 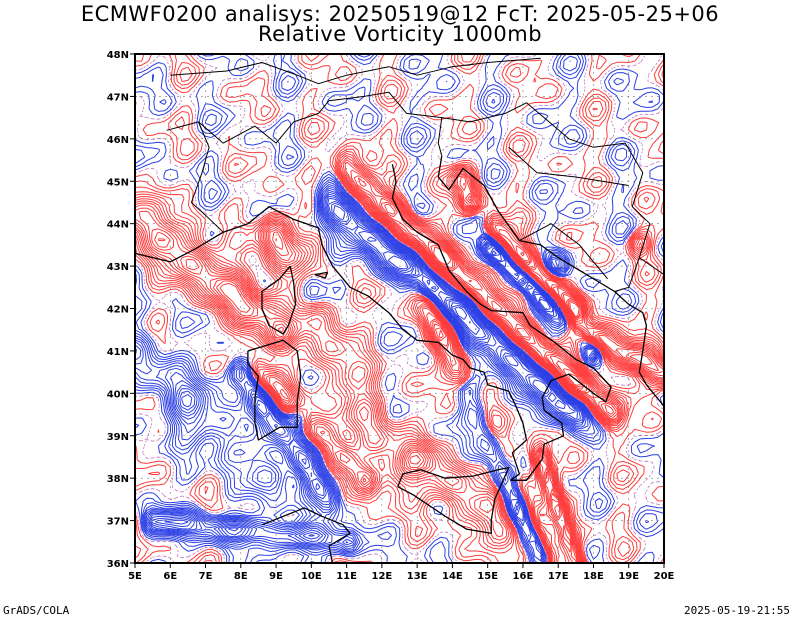 I want to click on x-tick-label: 12E, so click(x=381, y=576).